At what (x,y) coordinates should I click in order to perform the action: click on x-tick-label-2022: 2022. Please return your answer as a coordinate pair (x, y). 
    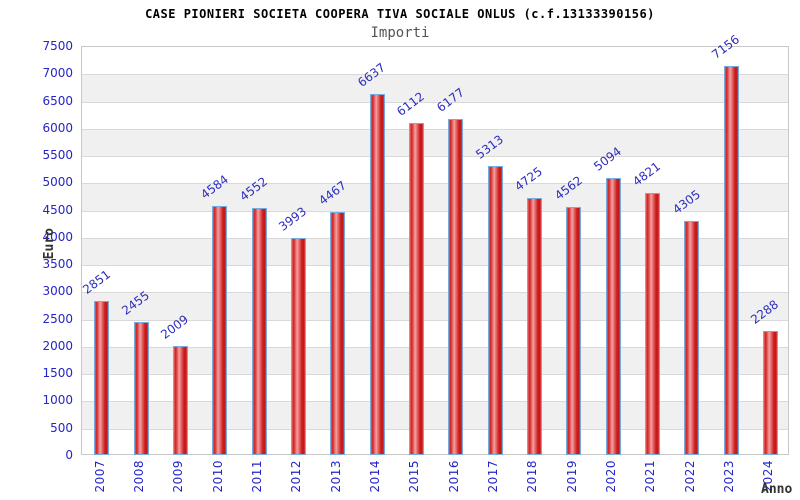
    Looking at the image, I should click on (689, 476).